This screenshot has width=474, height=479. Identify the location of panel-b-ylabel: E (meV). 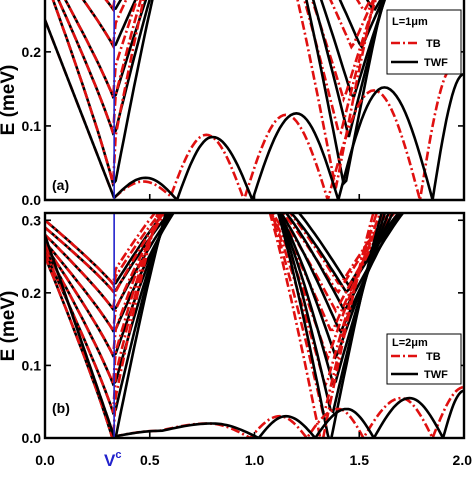
(9, 326).